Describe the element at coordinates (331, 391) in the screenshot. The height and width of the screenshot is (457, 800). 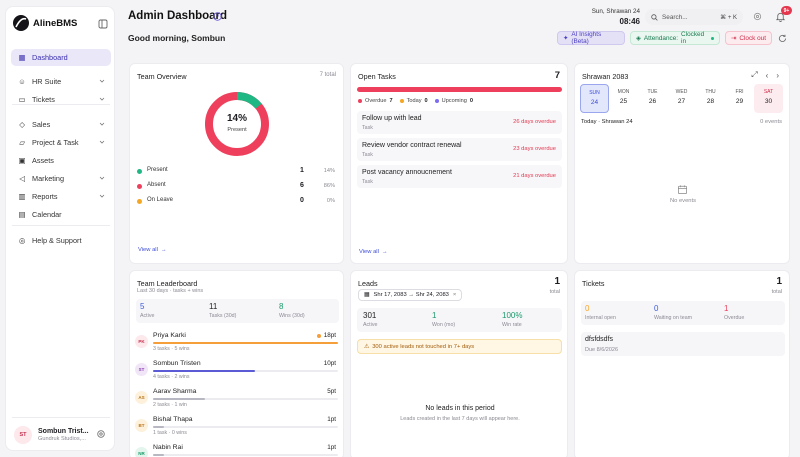
I see `leader-points: 5pt` at that location.